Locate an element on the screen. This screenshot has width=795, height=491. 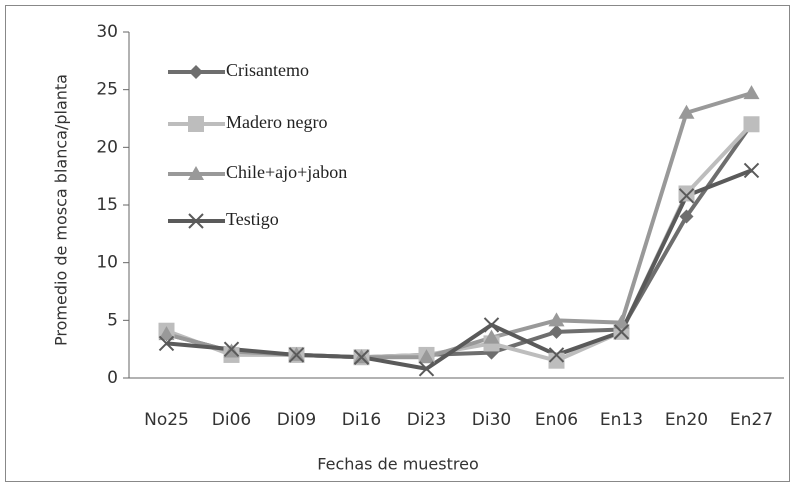
x-tick-label: En27 is located at coordinates (751, 420).